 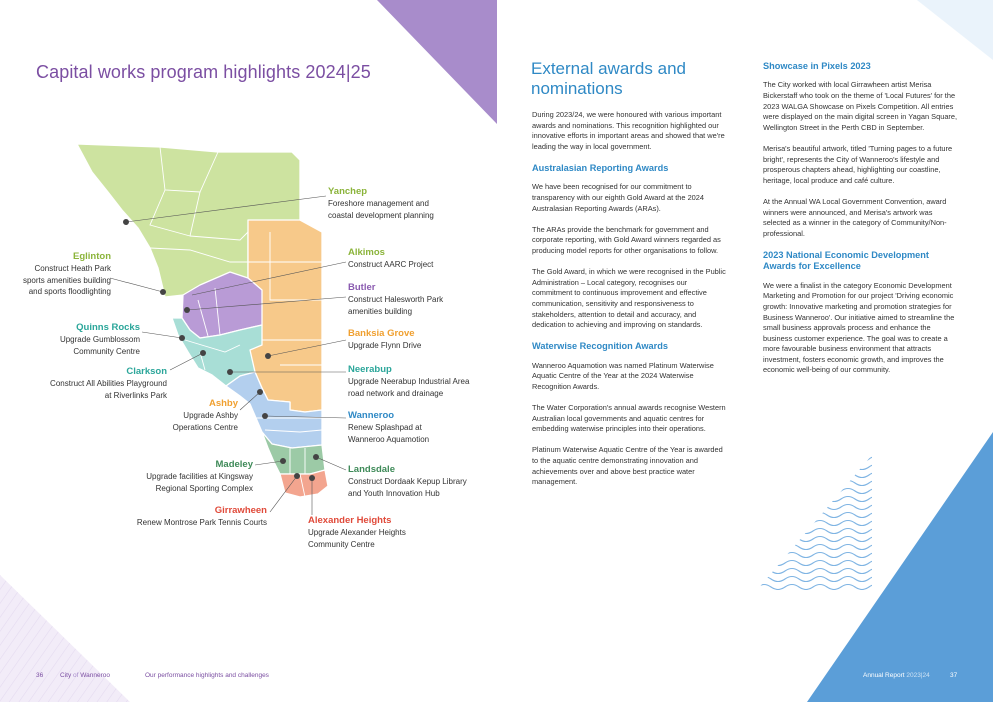 I want to click on callout-banksia-grove: Banksia Grove Upgrade Flynn Drive, so click(x=408, y=340).